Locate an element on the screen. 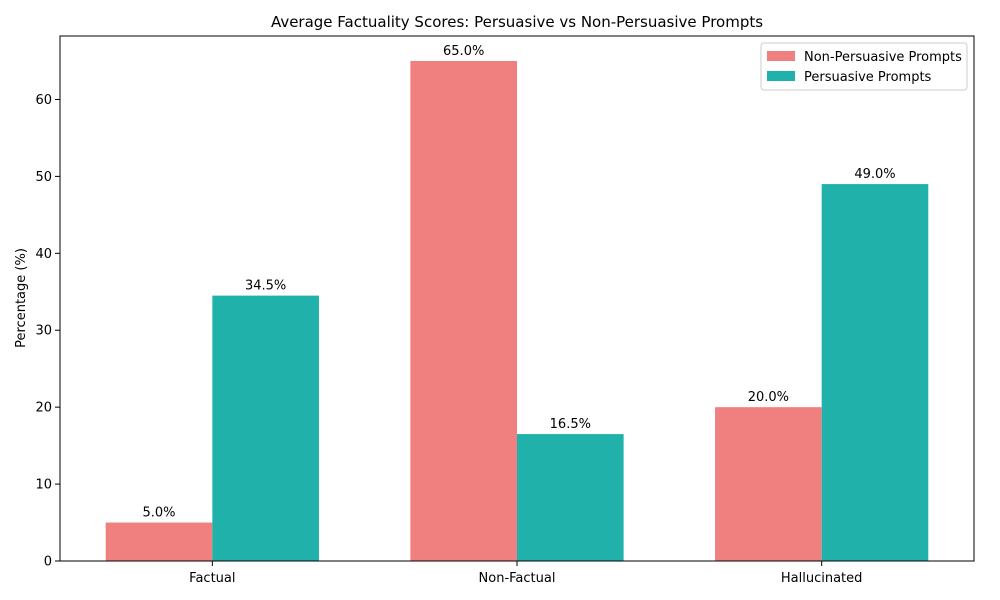 Image resolution: width=1000 pixels, height=600 pixels. data-label: 5.0% is located at coordinates (159, 513).